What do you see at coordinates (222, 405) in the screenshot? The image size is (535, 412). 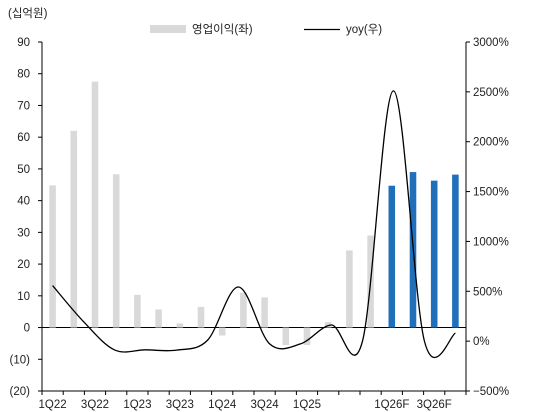 I see `x-tick-label: 1Q24` at bounding box center [222, 405].